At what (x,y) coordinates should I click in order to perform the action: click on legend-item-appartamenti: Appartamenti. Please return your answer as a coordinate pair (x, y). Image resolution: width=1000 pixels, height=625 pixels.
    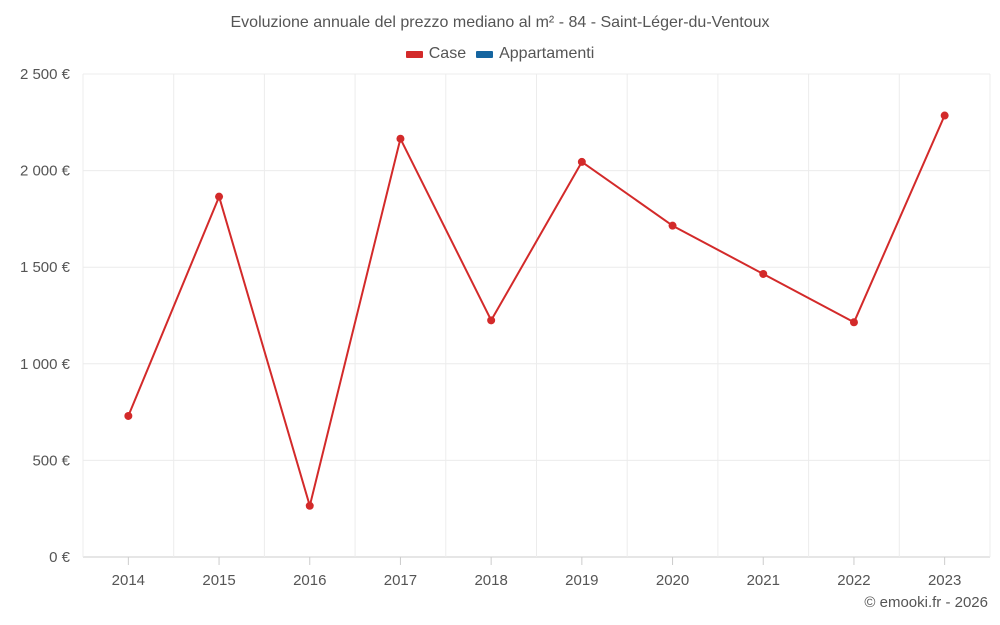
    Looking at the image, I should click on (535, 54).